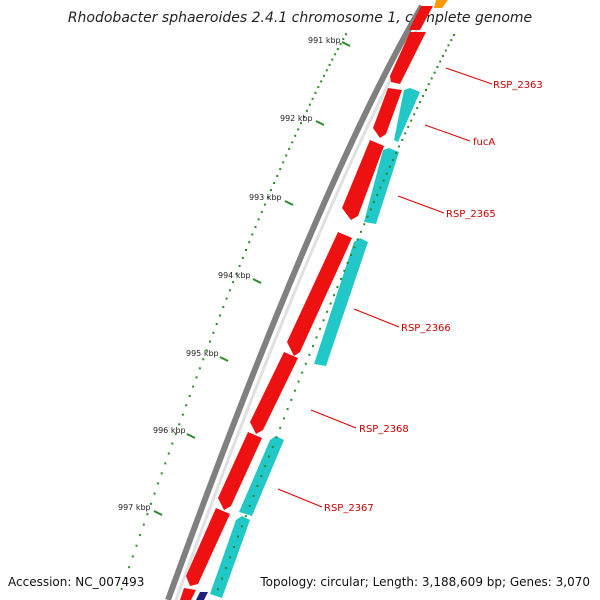 The width and height of the screenshot is (600, 600). I want to click on ruler-label: 994 kbp, so click(234, 275).